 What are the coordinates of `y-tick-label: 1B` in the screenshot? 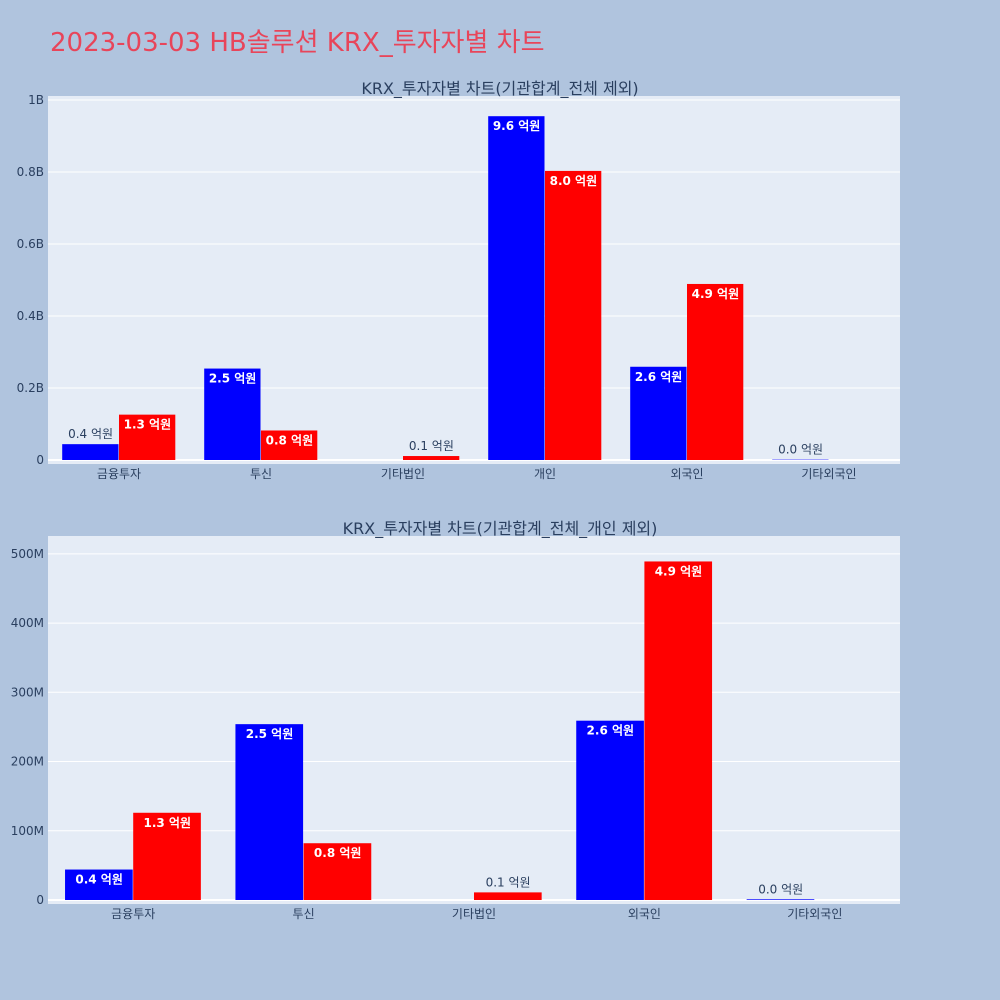 It's located at (36, 100).